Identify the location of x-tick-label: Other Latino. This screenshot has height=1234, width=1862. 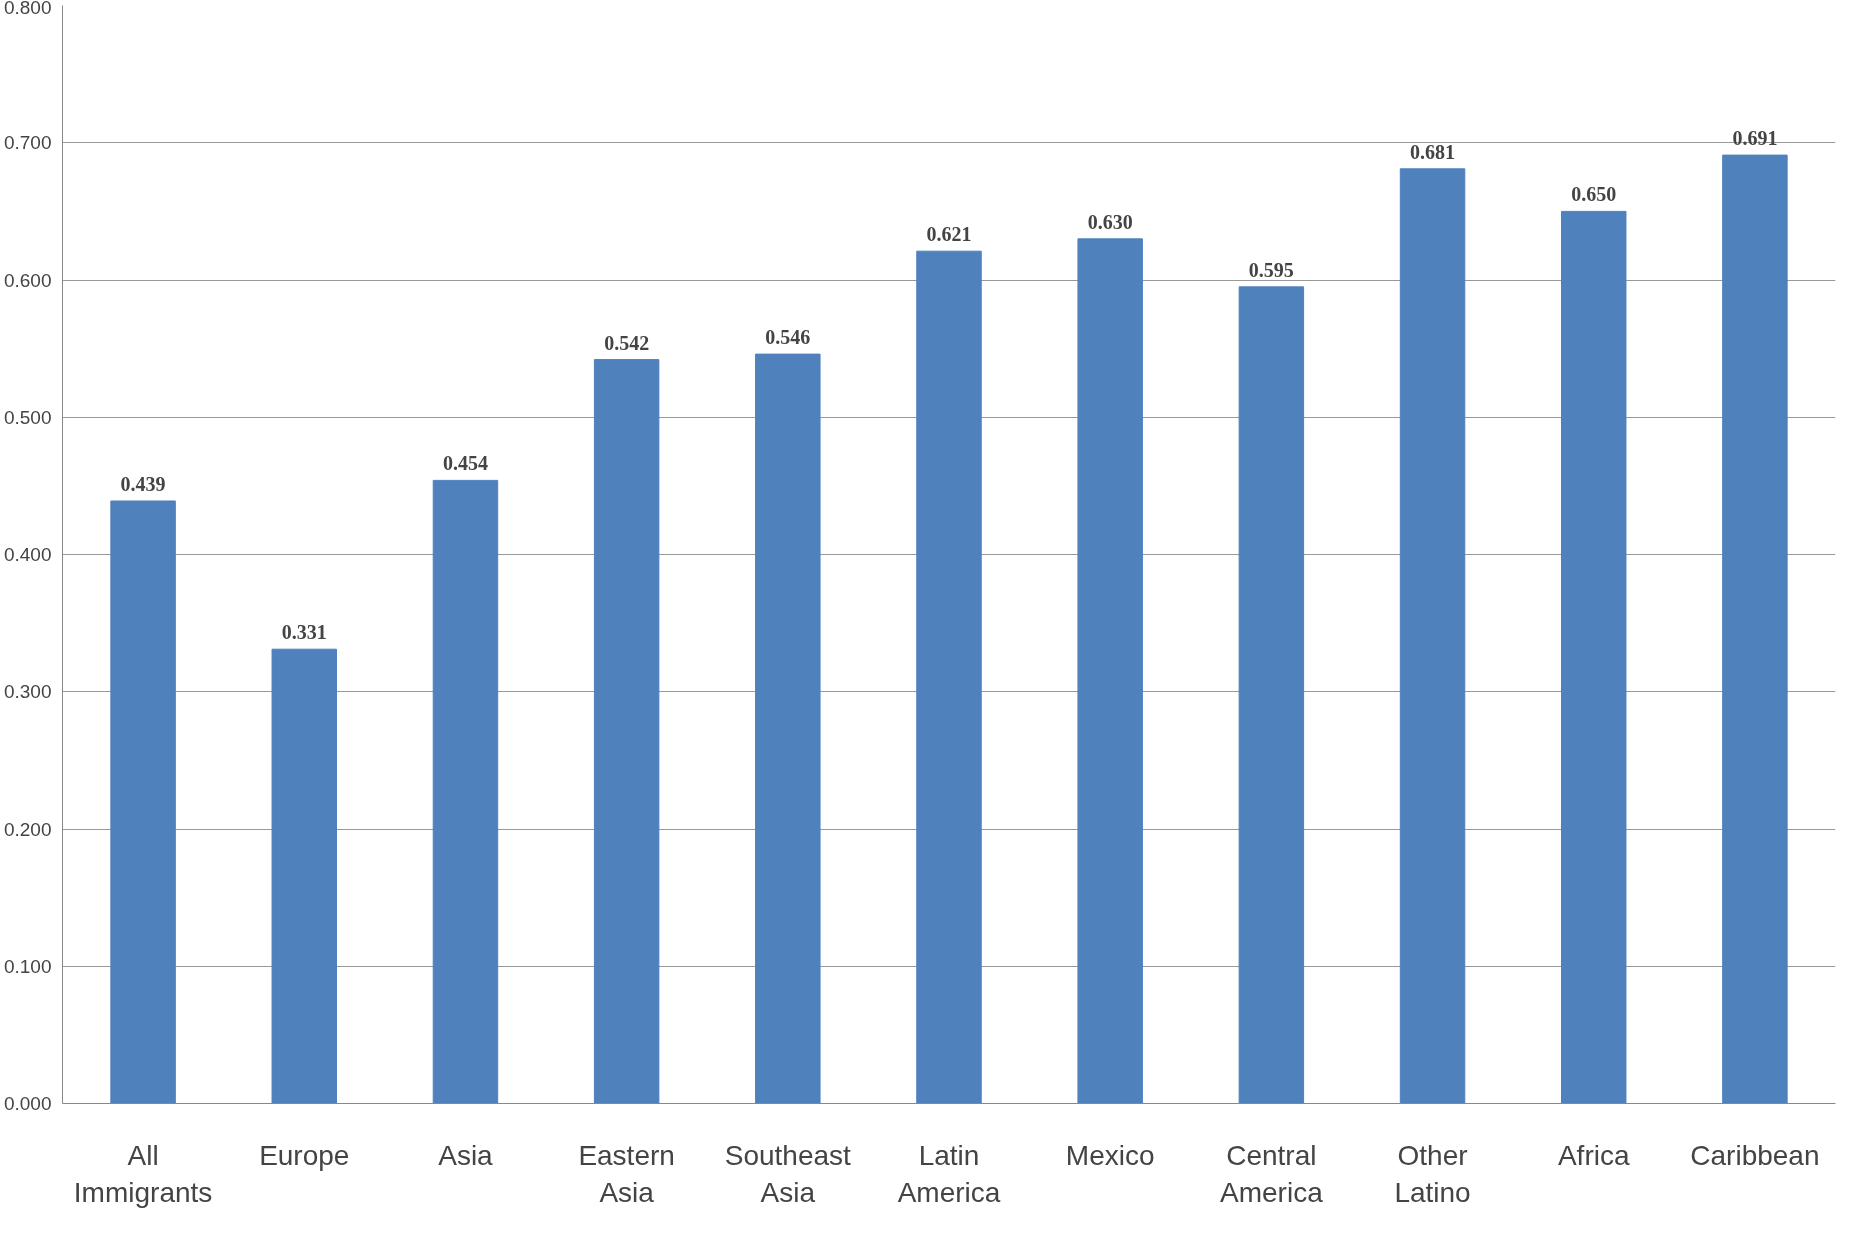
(1432, 1173).